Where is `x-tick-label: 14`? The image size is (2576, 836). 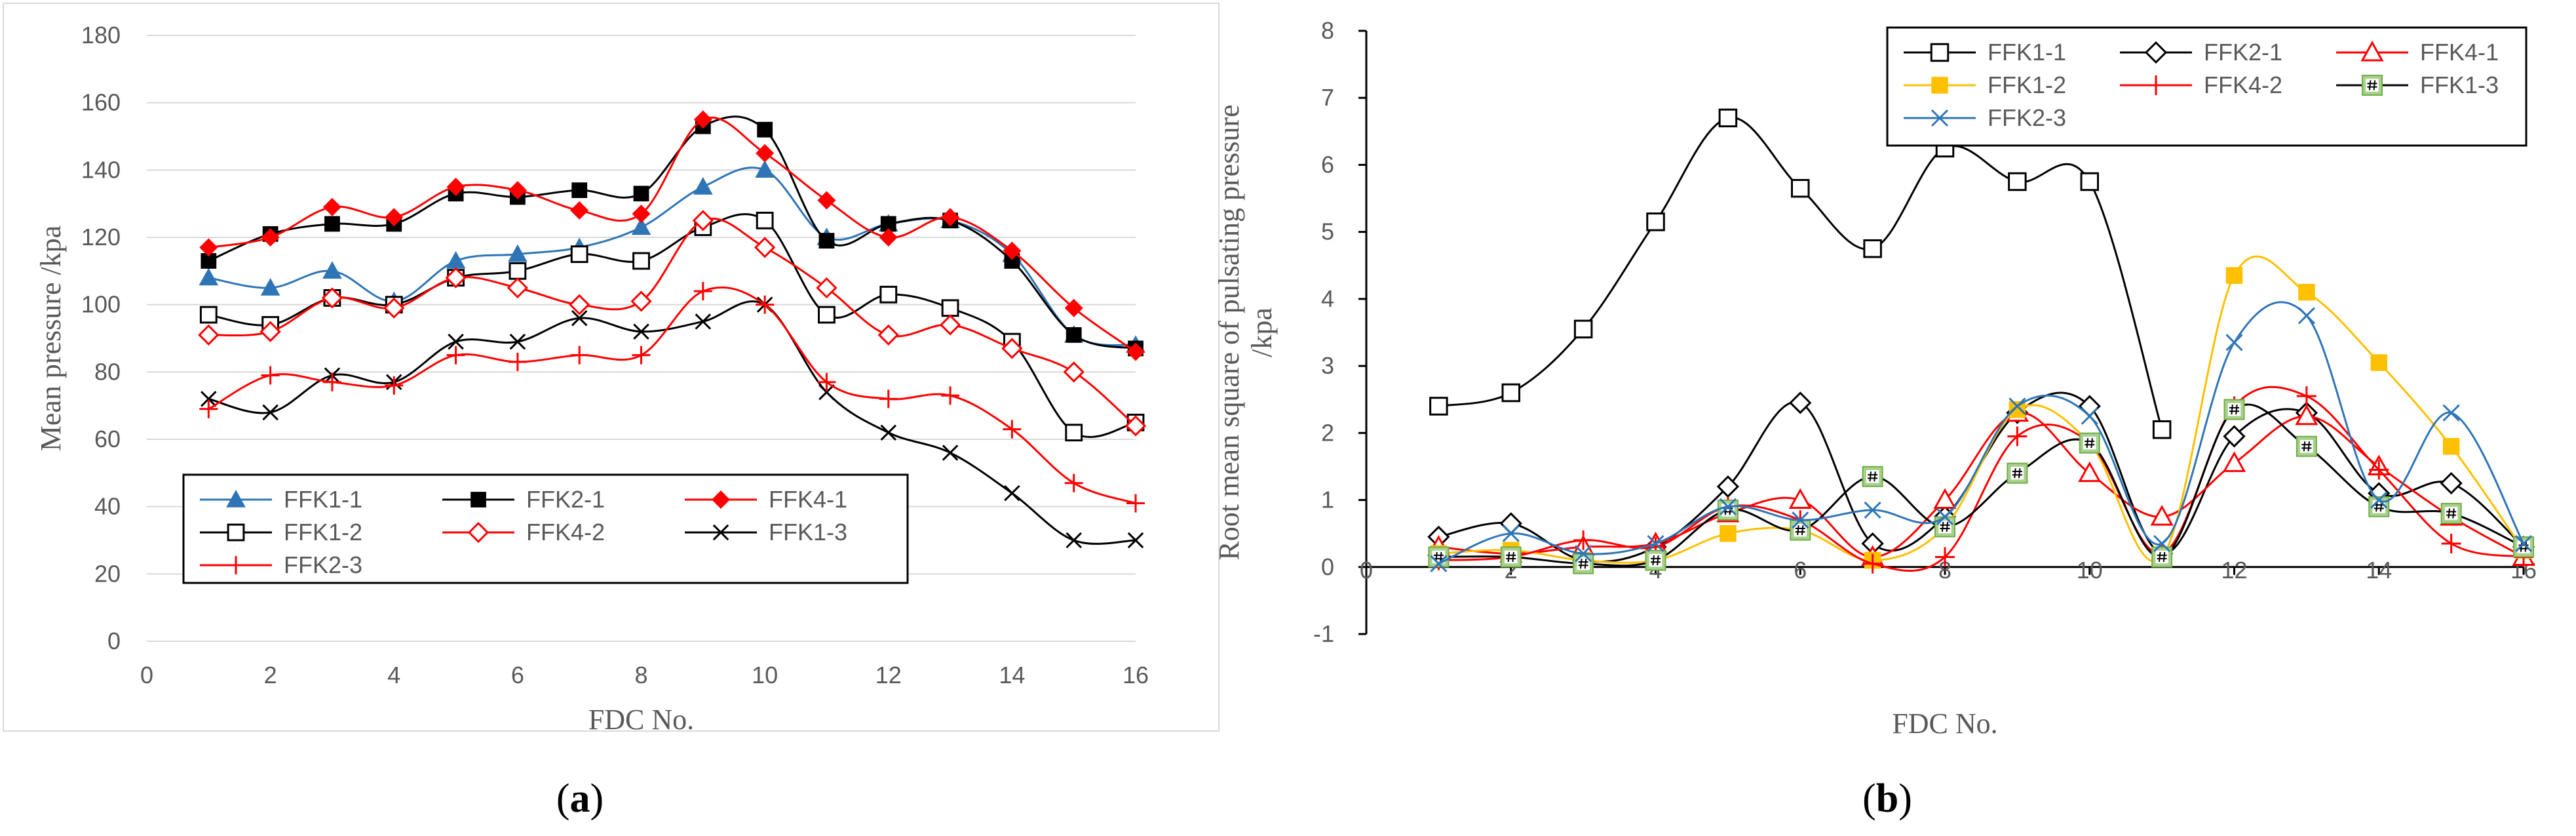
x-tick-label: 14 is located at coordinates (1012, 675).